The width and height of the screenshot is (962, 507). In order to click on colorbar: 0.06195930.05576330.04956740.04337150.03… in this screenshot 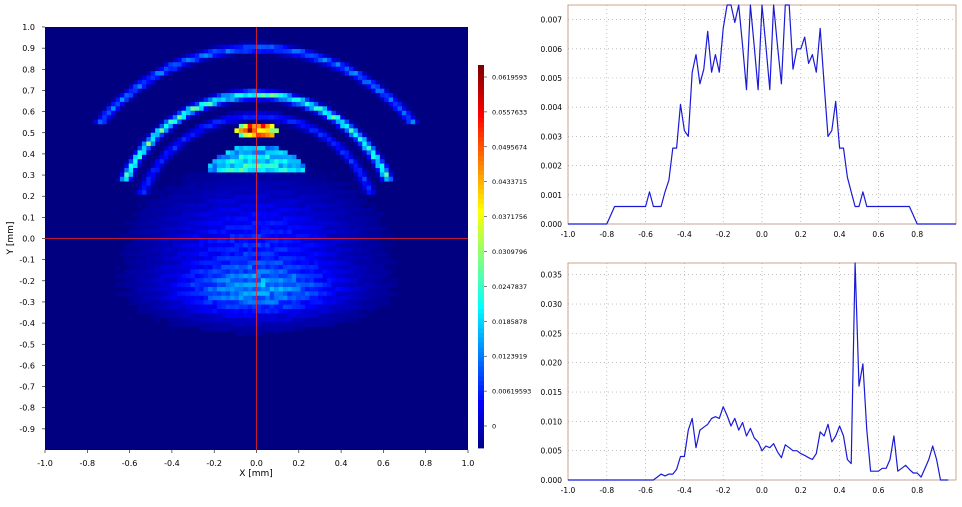, I will do `click(504, 257)`.